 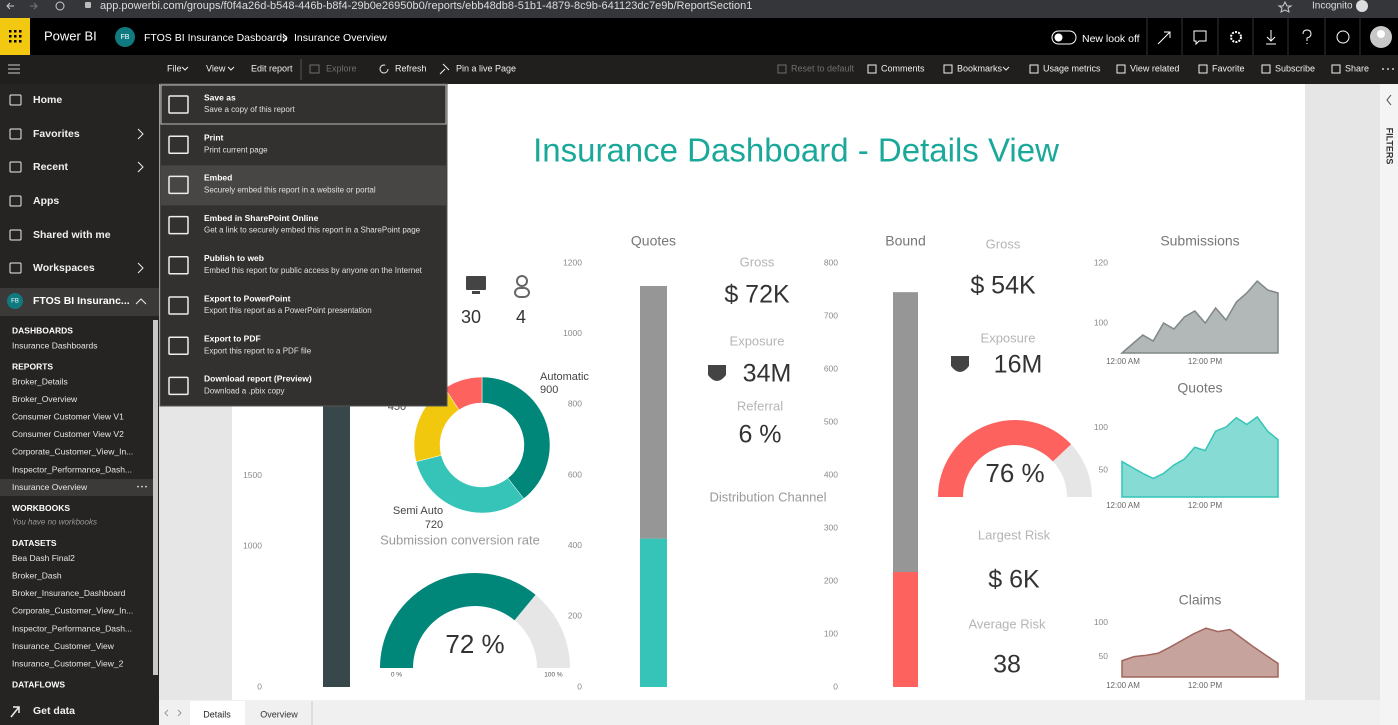 I want to click on menu-item-title: Download report (Preview), so click(x=258, y=379).